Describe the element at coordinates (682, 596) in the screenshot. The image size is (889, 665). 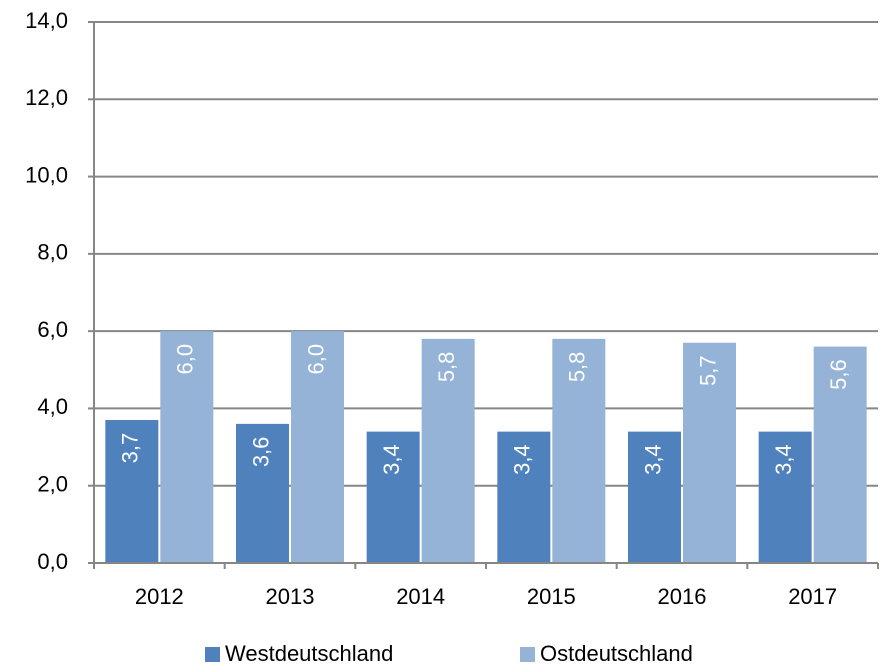
I see `x-tick-label: 2016` at that location.